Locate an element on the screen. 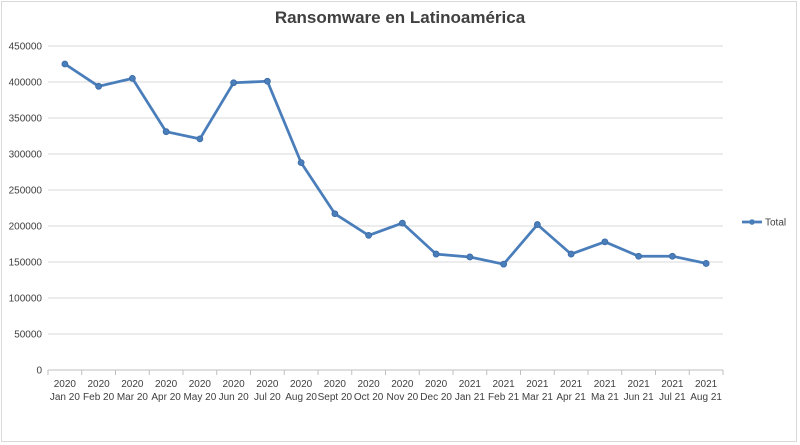 The height and width of the screenshot is (445, 800). y-tick-label: 50000 is located at coordinates (28, 335).